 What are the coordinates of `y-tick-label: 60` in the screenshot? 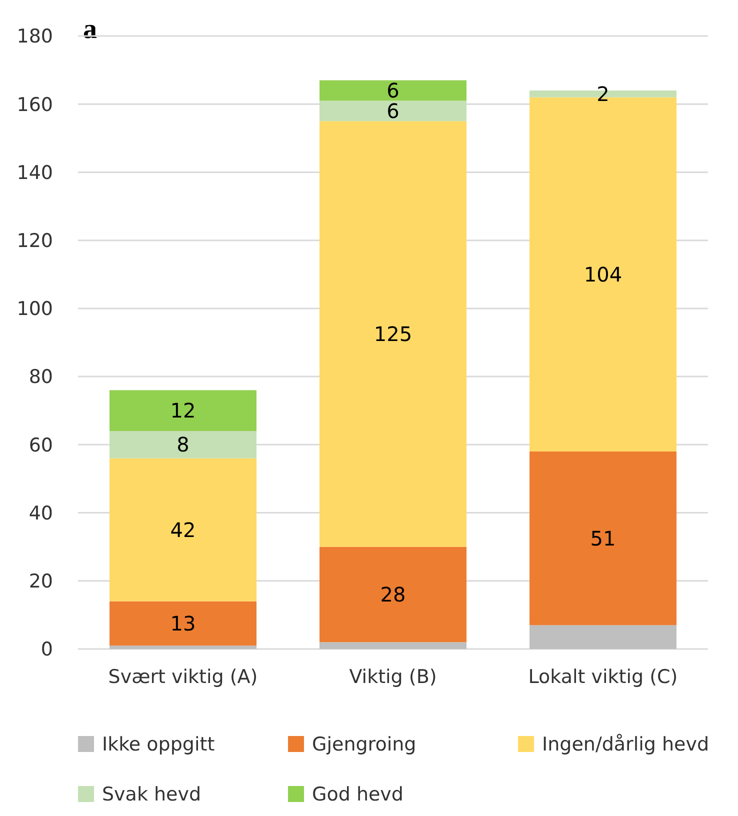 It's located at (40, 445).